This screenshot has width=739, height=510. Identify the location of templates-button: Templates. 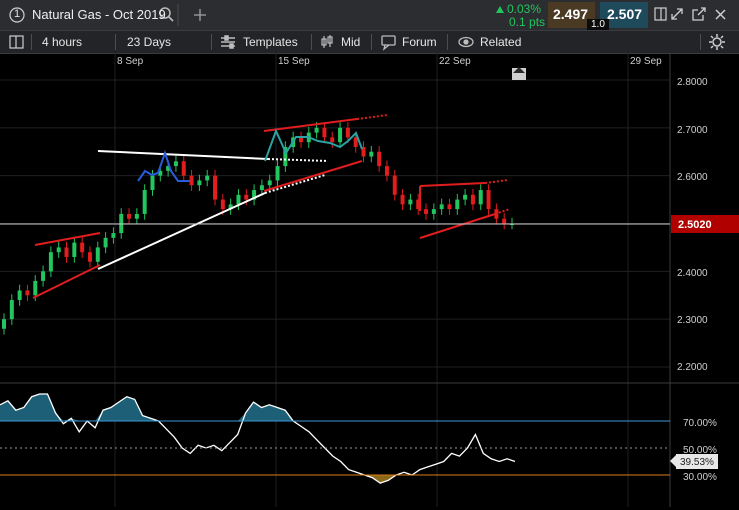
(270, 42).